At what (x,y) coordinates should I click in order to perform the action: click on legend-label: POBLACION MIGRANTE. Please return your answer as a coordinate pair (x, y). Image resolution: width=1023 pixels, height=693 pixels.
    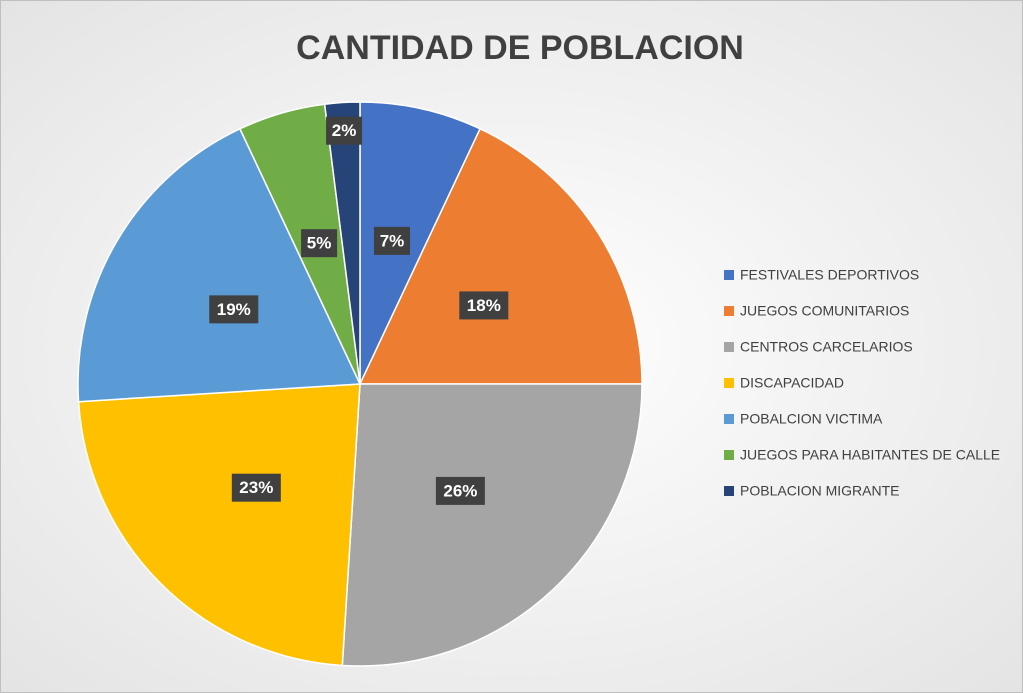
    Looking at the image, I should click on (819, 491).